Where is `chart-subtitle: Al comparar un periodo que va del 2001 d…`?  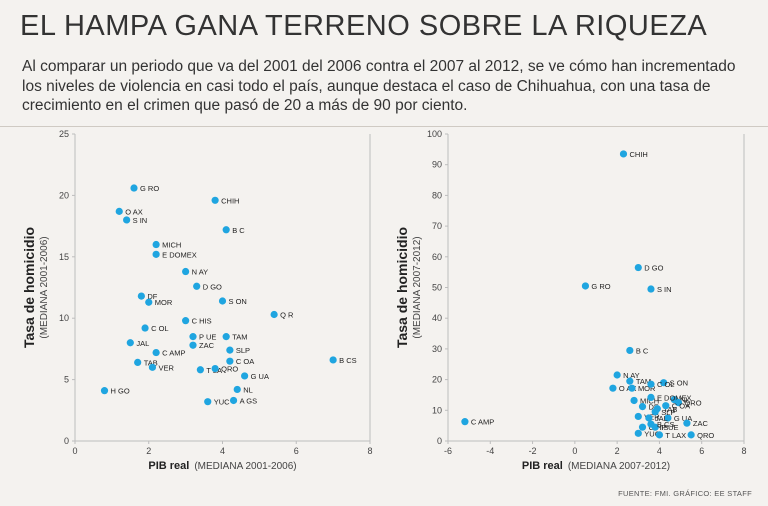
chart-subtitle: Al comparar un periodo que va del 2001 d… is located at coordinates (379, 86).